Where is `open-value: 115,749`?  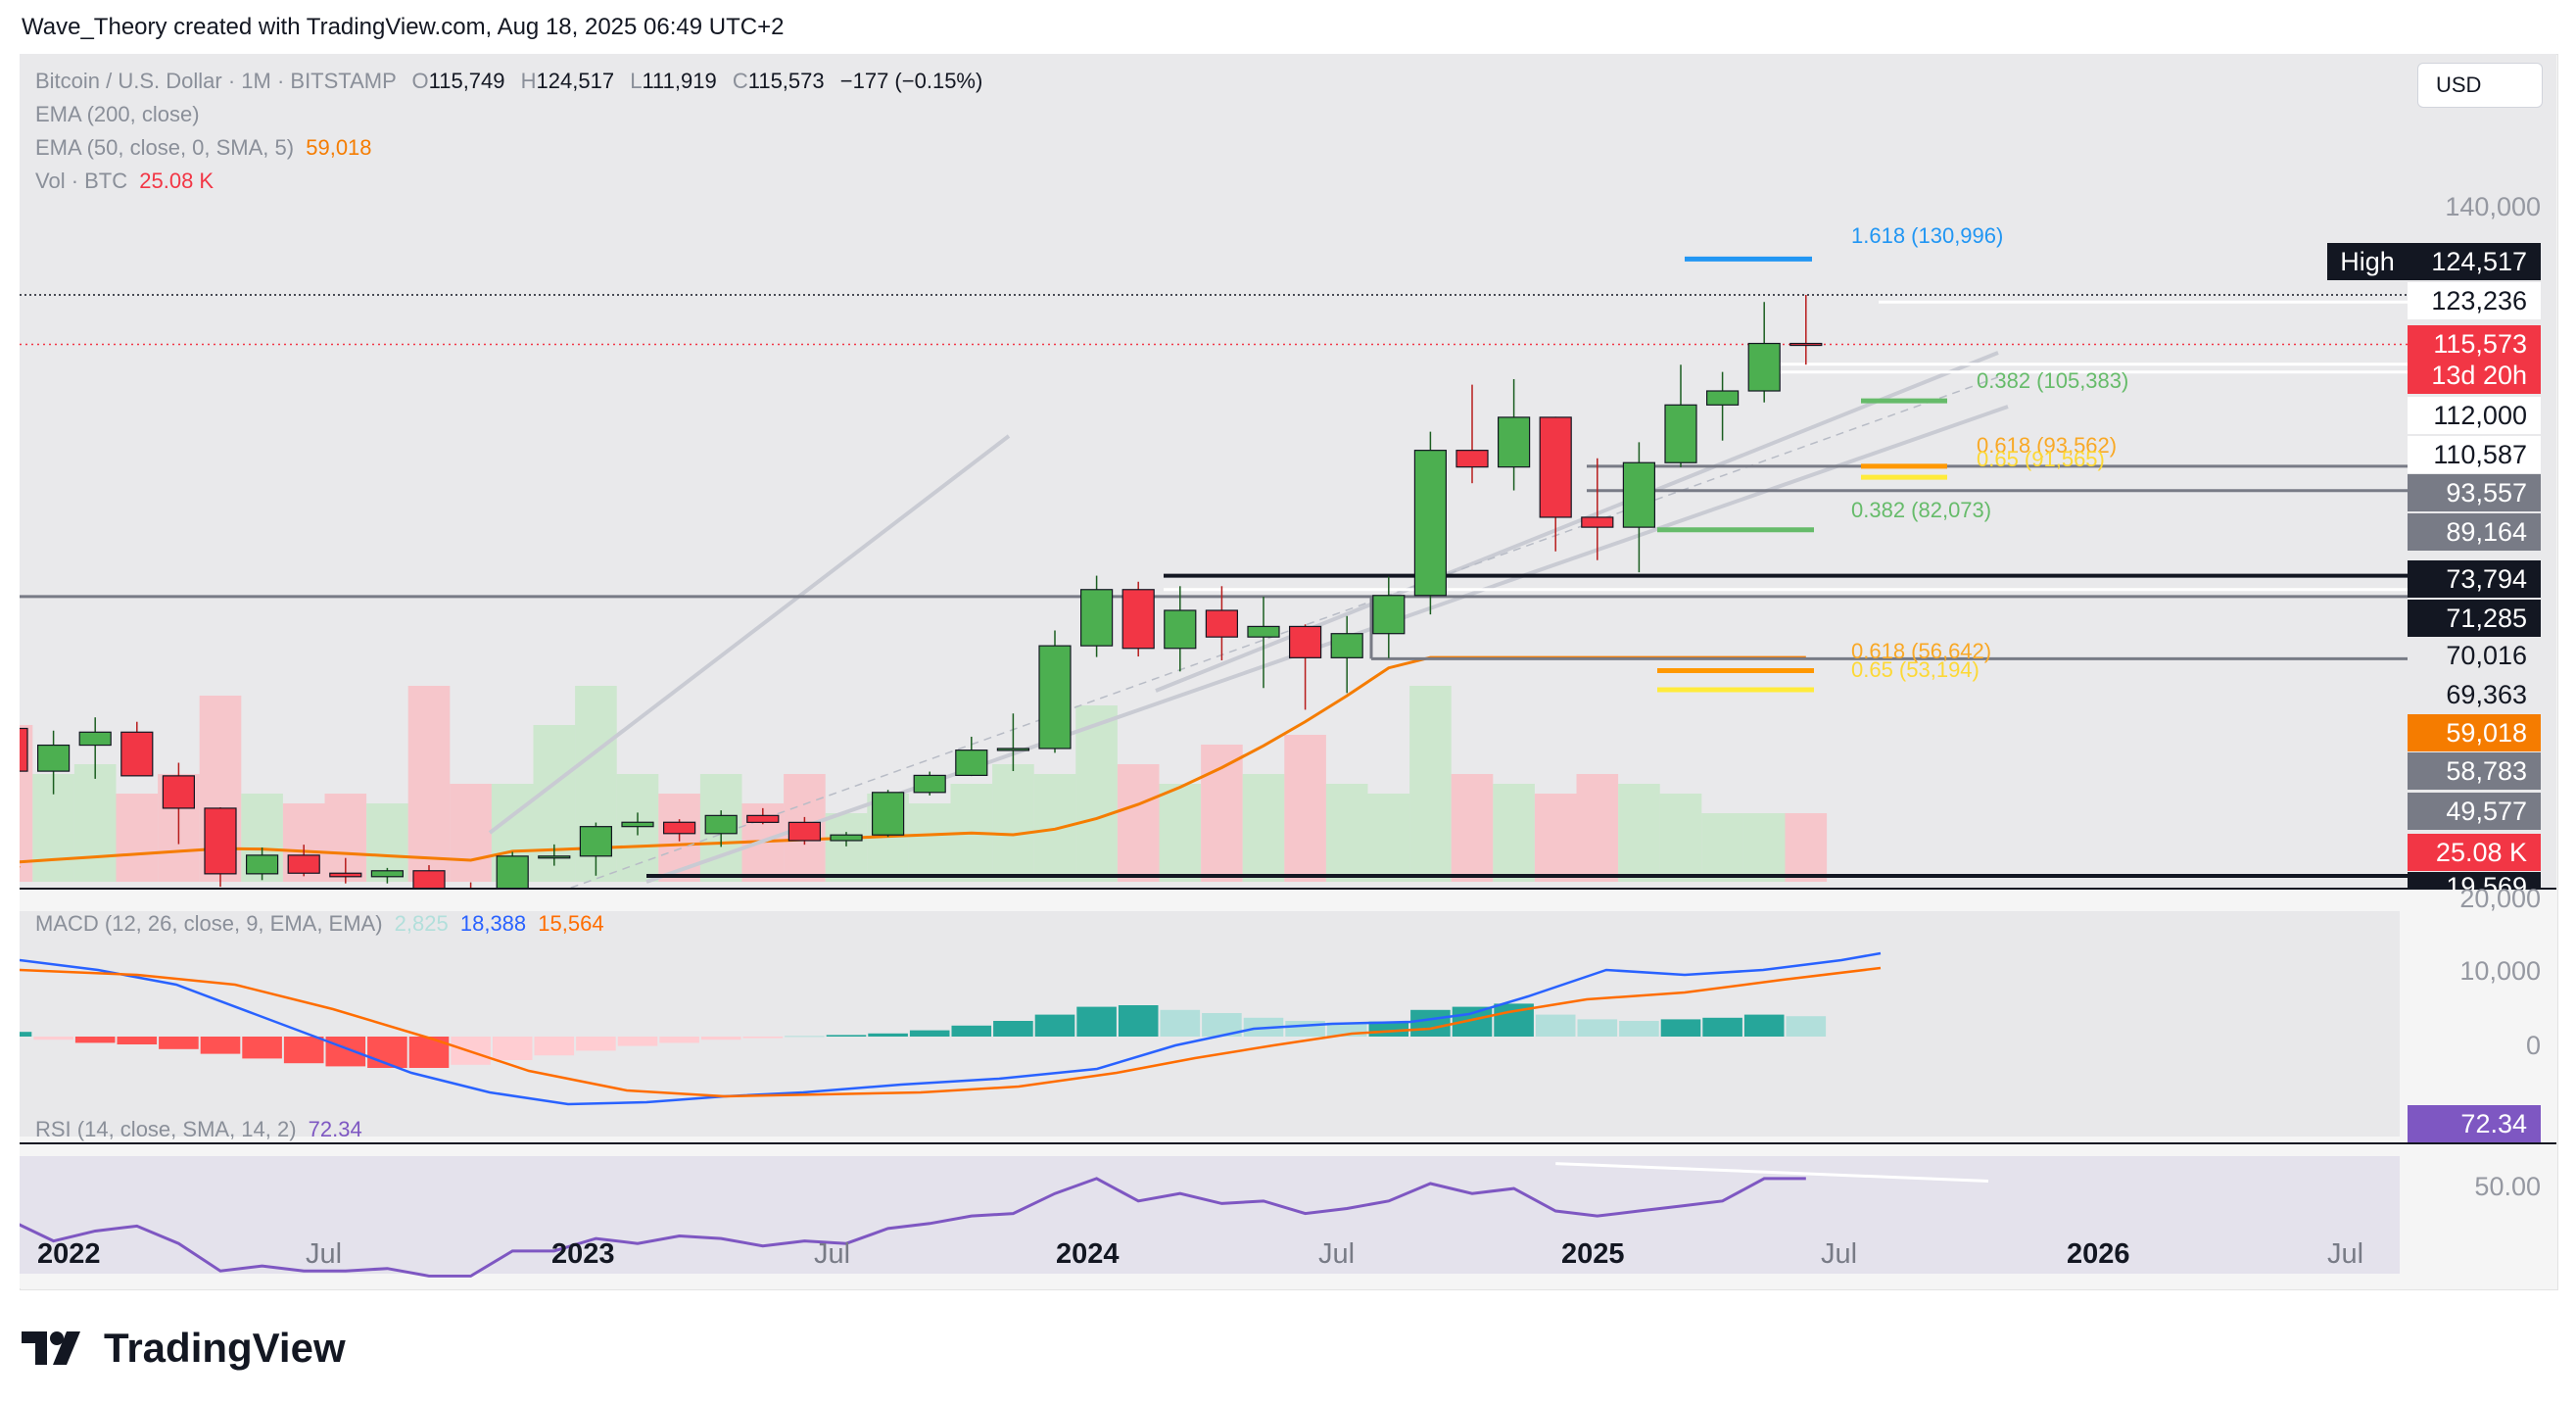 open-value: 115,749 is located at coordinates (467, 81).